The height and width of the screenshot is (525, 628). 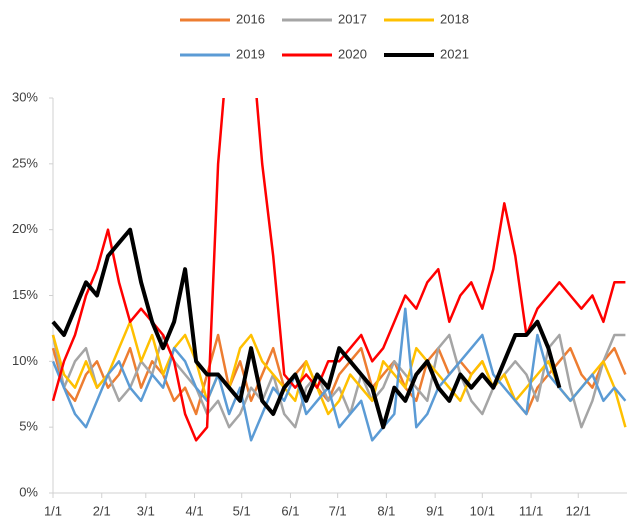 What do you see at coordinates (250, 53) in the screenshot?
I see `legend-label: 2019` at bounding box center [250, 53].